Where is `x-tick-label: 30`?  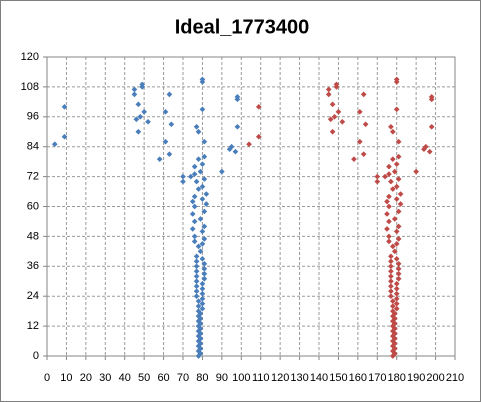
x-tick-label: 30 is located at coordinates (105, 378).